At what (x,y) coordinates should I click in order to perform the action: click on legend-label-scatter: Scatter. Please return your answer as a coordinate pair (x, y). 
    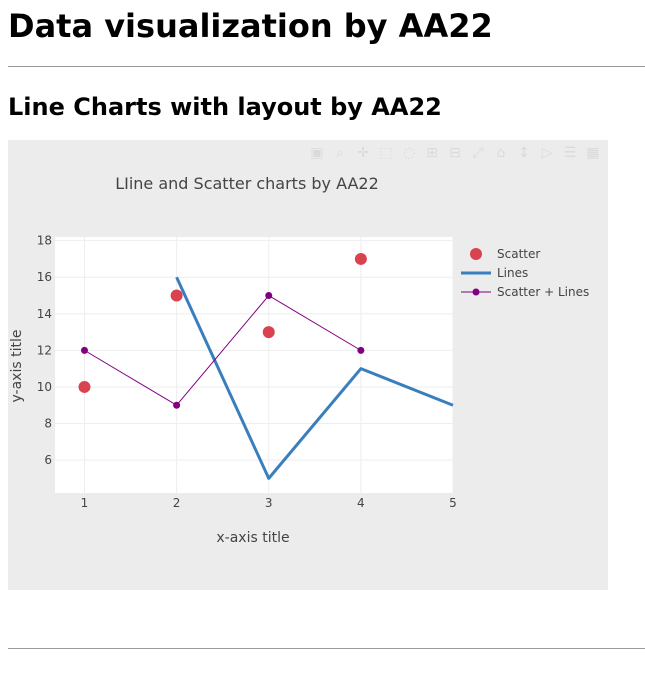
    Looking at the image, I should click on (518, 254).